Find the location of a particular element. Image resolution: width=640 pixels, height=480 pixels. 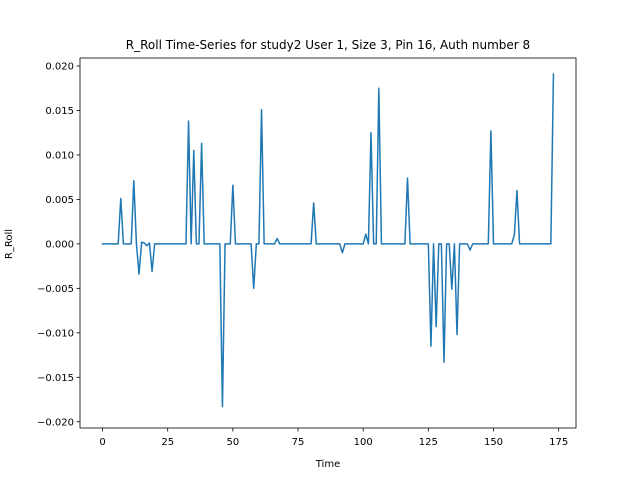

y-tick-label: 0.015 is located at coordinates (59, 111).